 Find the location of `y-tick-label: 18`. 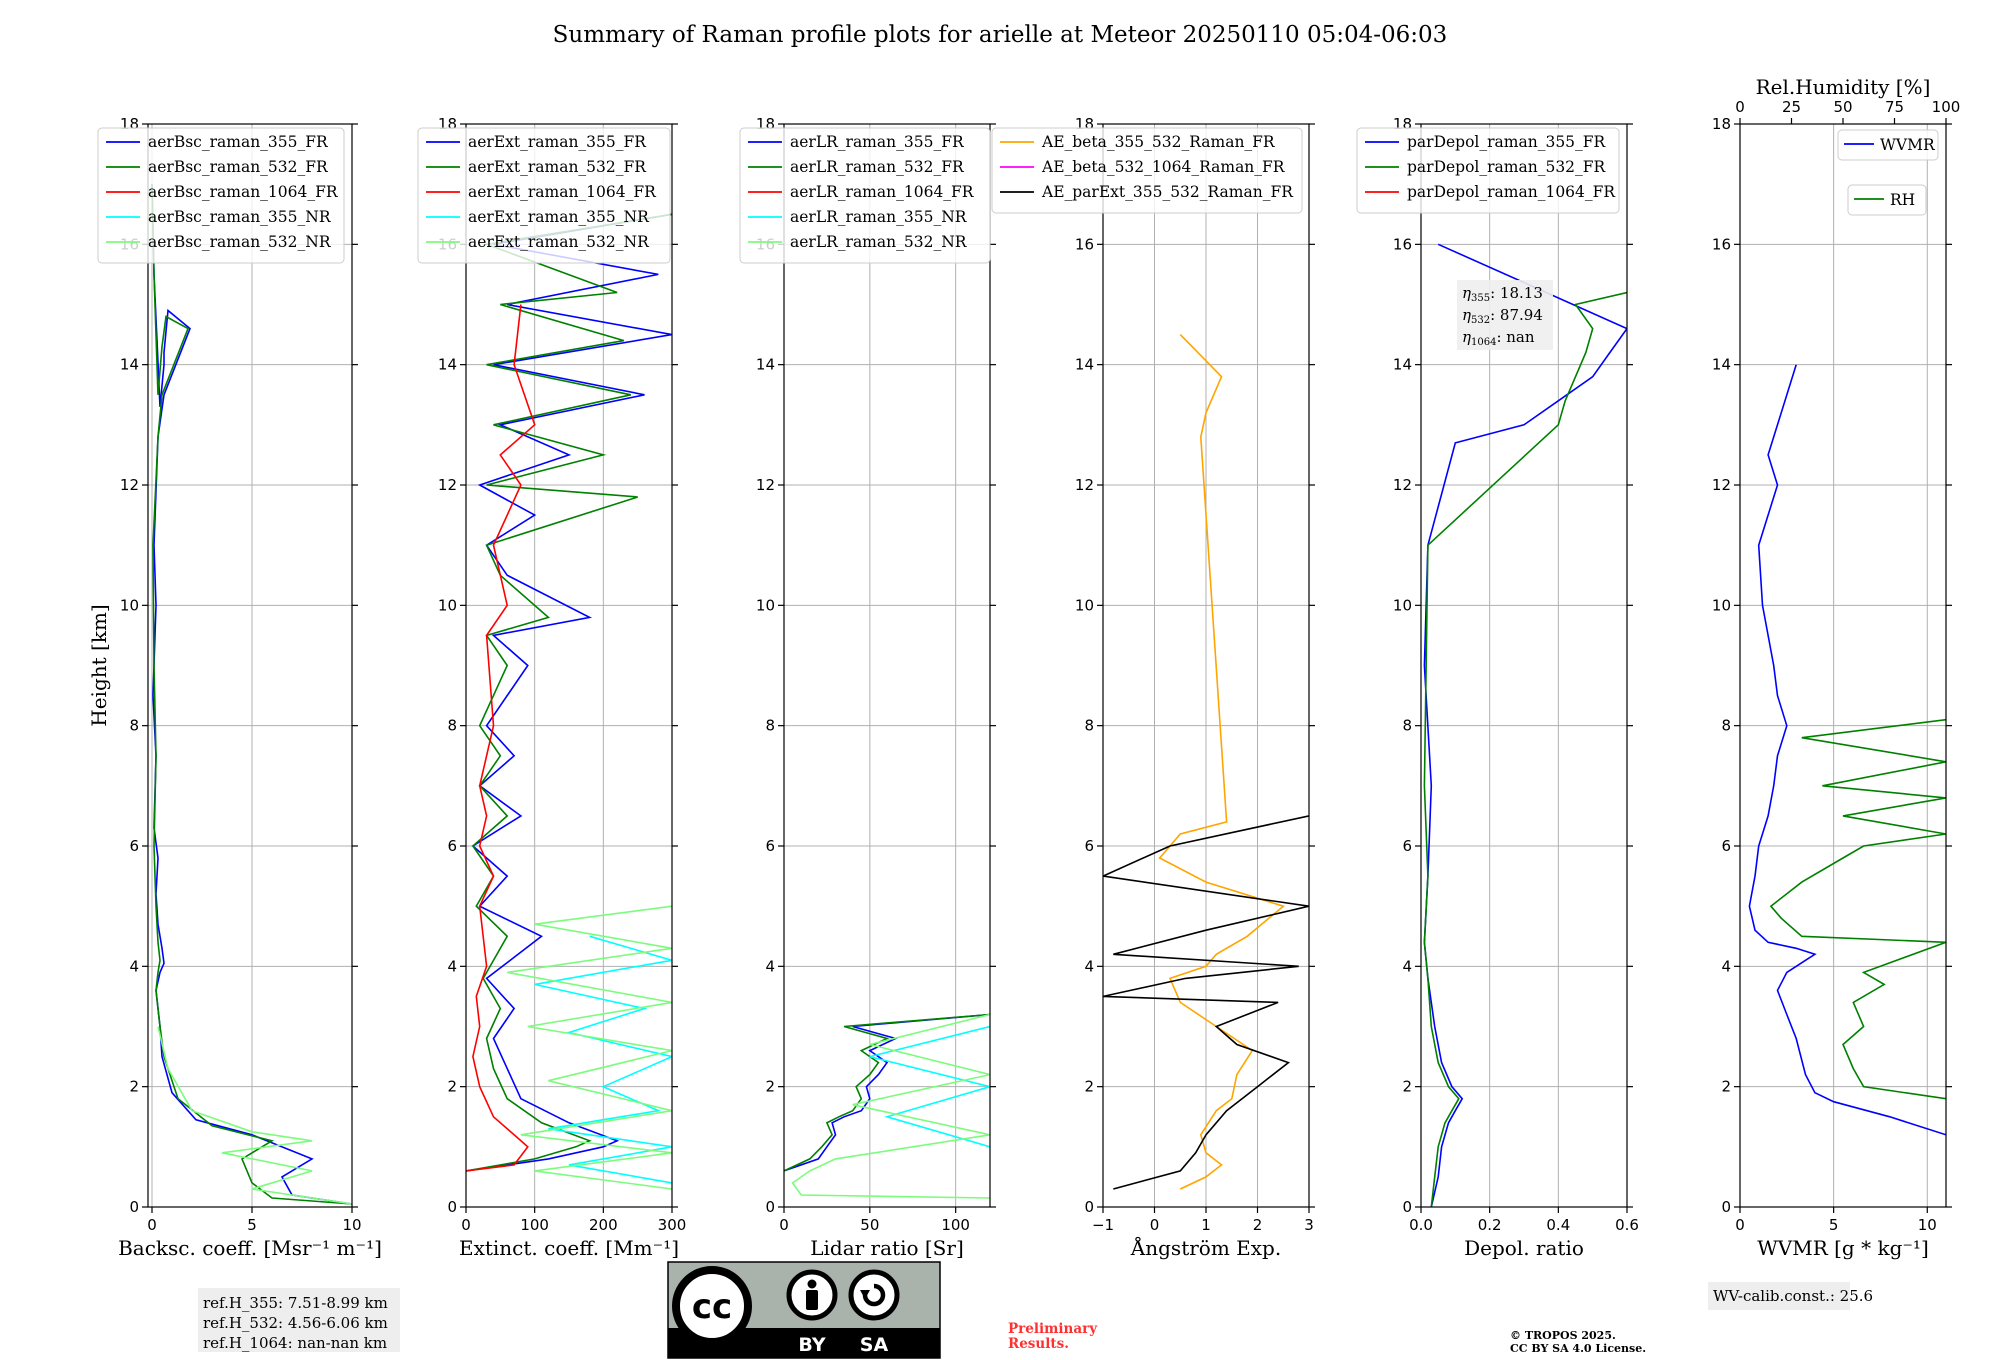

y-tick-label: 18 is located at coordinates (1721, 124).